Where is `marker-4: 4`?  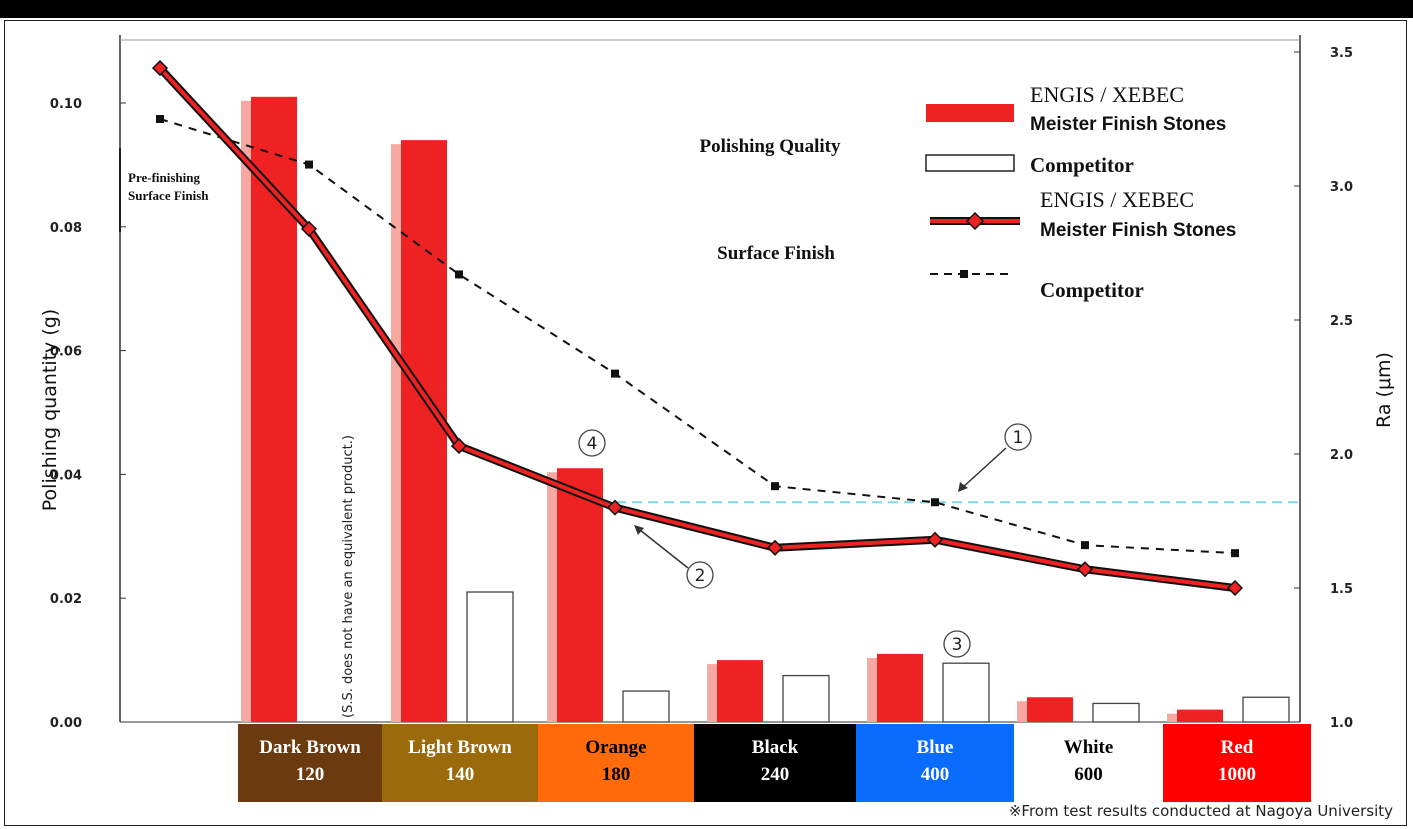
marker-4: 4 is located at coordinates (592, 443).